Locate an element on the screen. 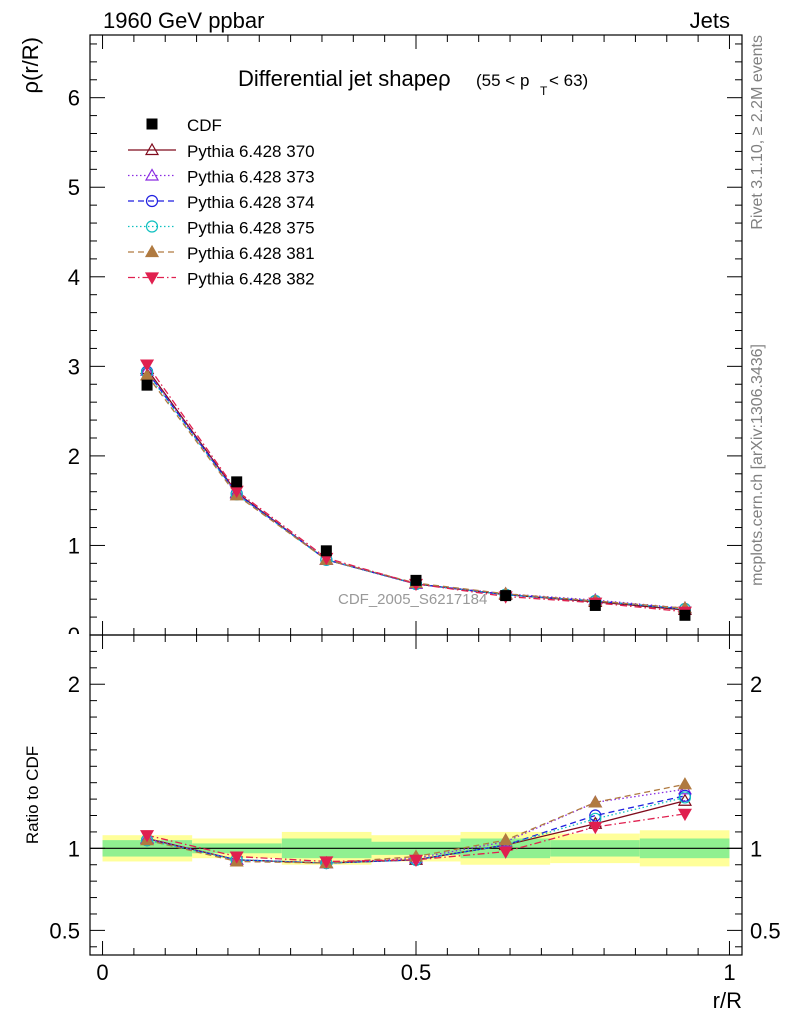  legend-label-0: Pythia 6.428 370 is located at coordinates (251, 151).